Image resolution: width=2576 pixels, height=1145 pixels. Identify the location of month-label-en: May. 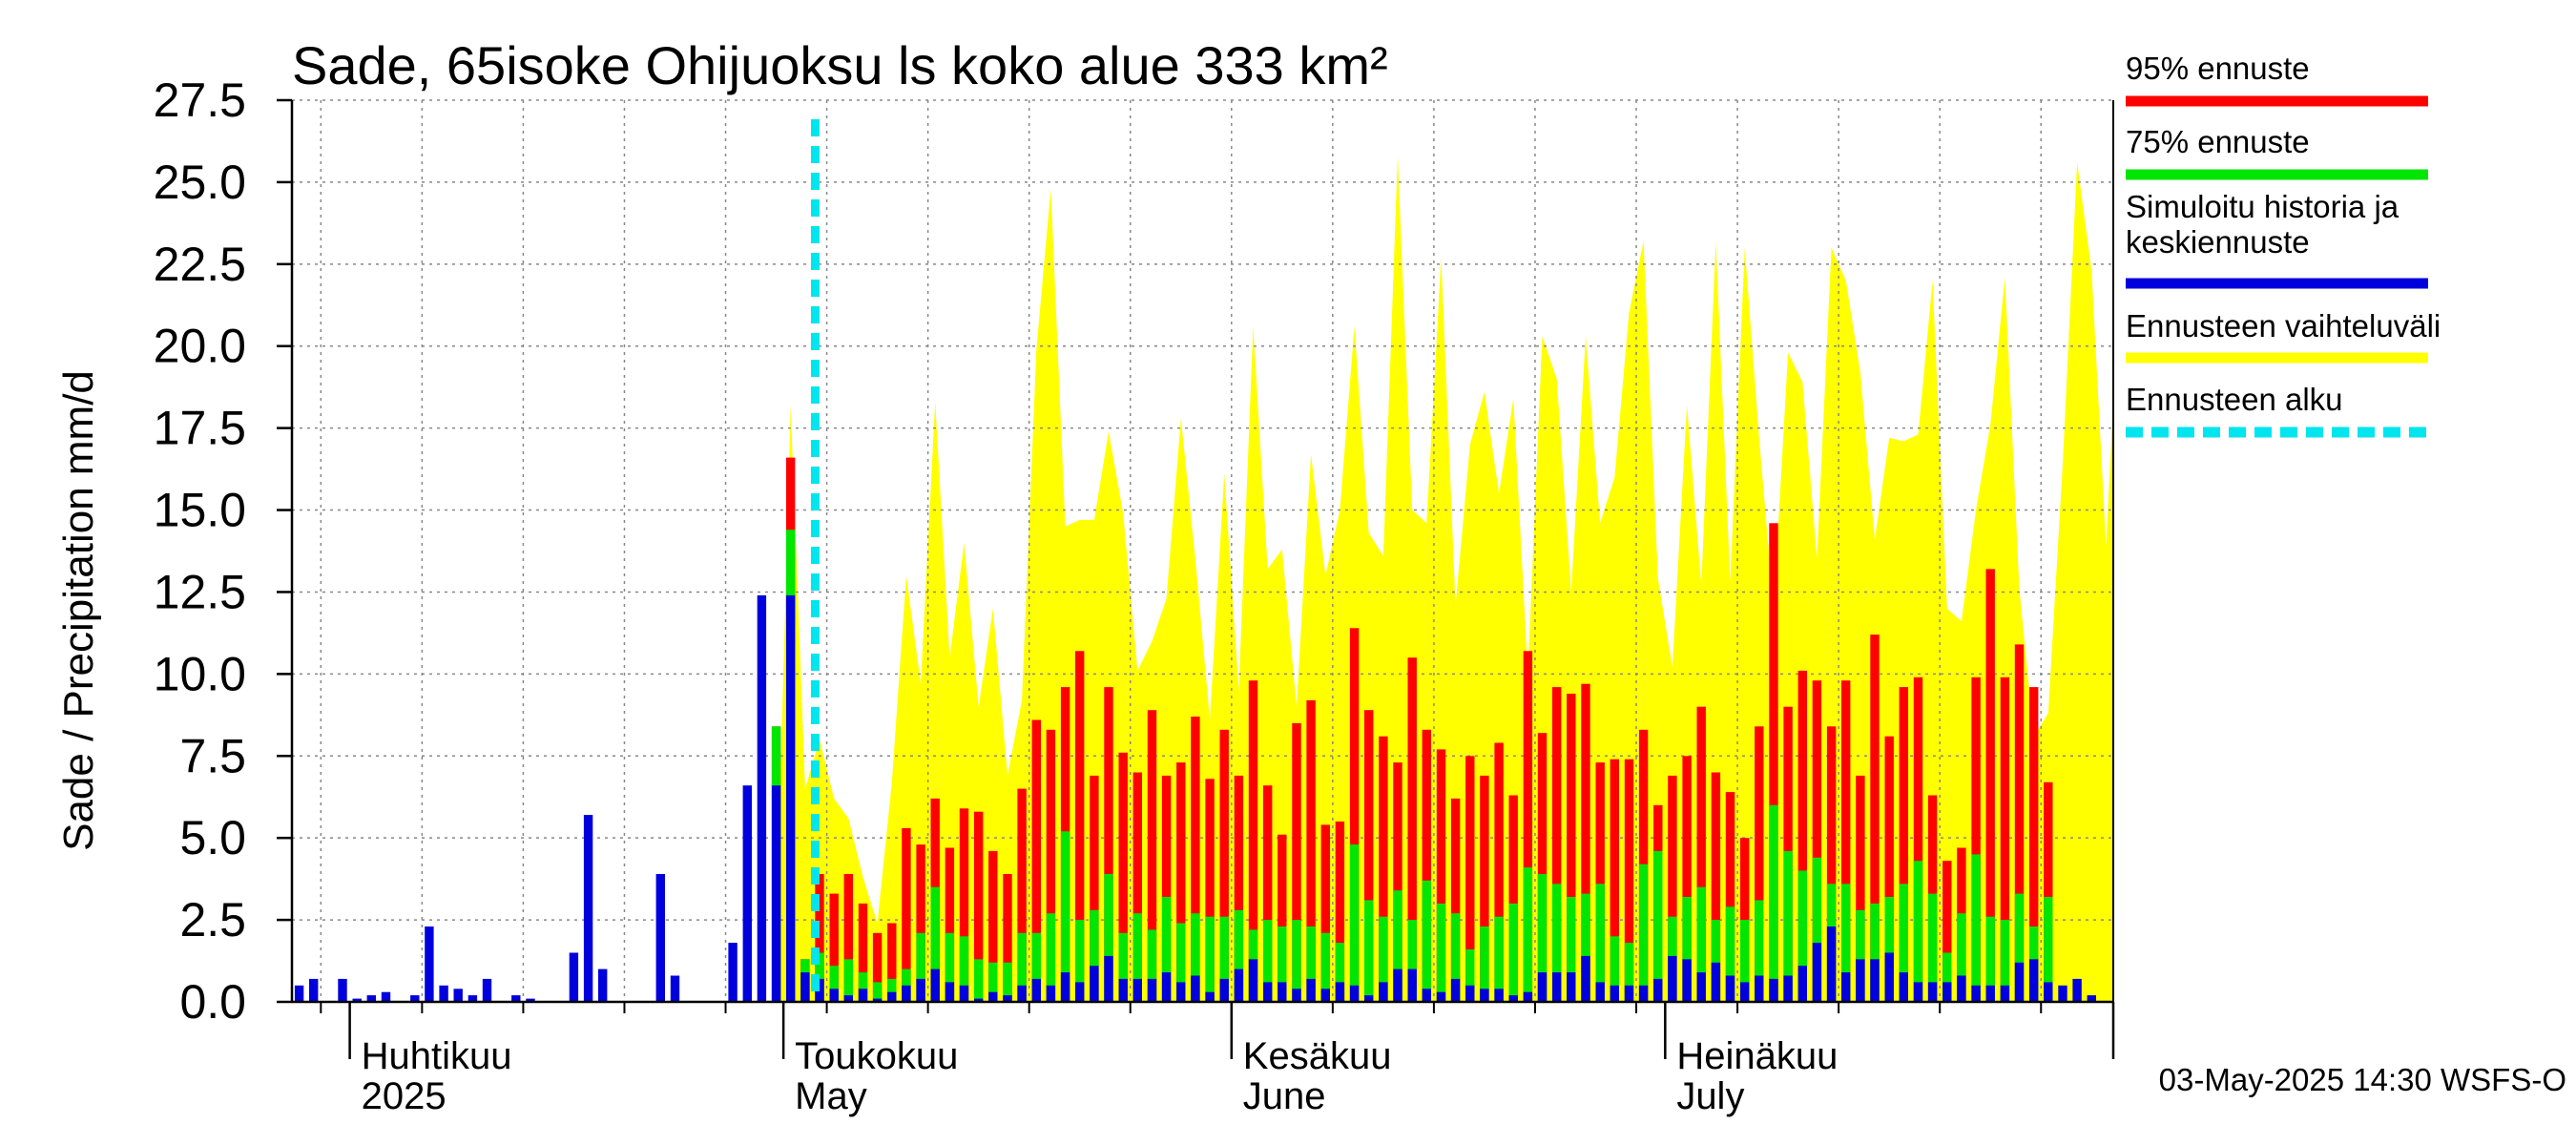
(831, 1096).